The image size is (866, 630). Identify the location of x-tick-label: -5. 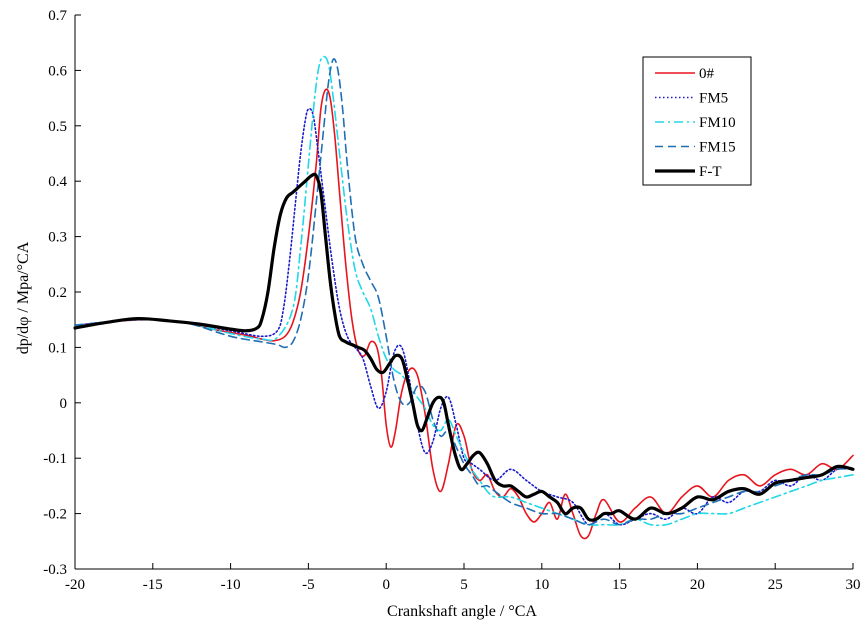
(308, 585).